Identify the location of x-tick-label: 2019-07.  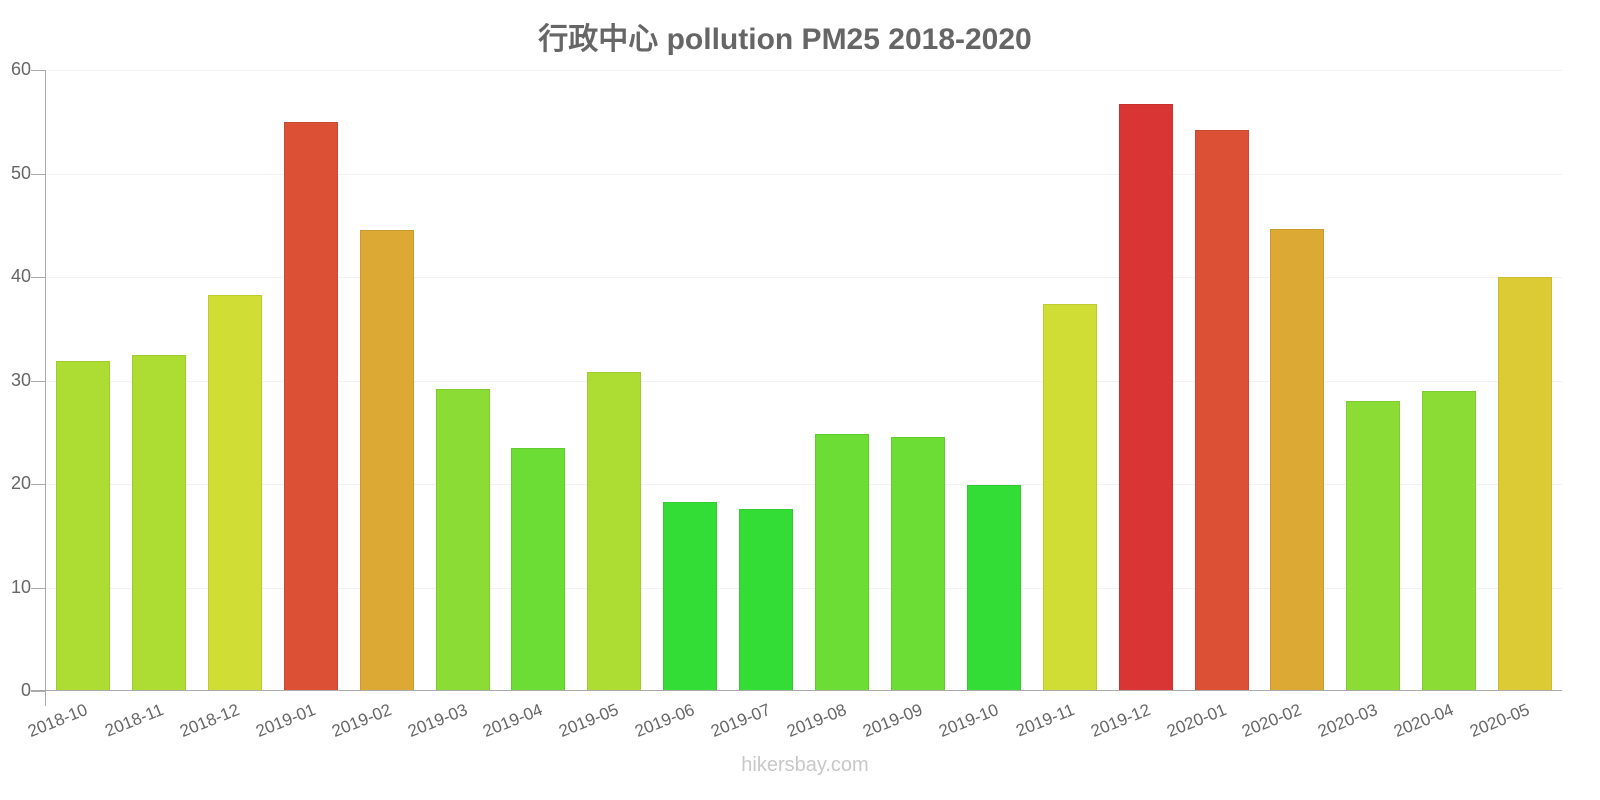
(741, 720).